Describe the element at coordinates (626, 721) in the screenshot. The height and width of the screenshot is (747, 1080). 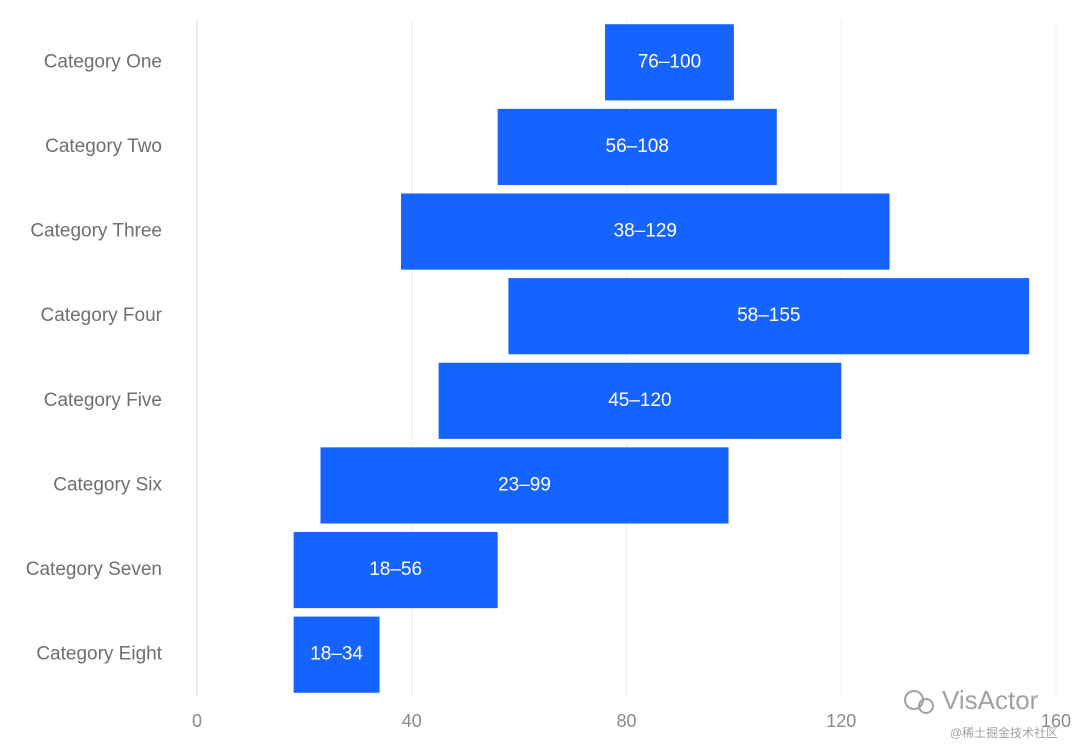
I see `x-tick-label: 80` at that location.